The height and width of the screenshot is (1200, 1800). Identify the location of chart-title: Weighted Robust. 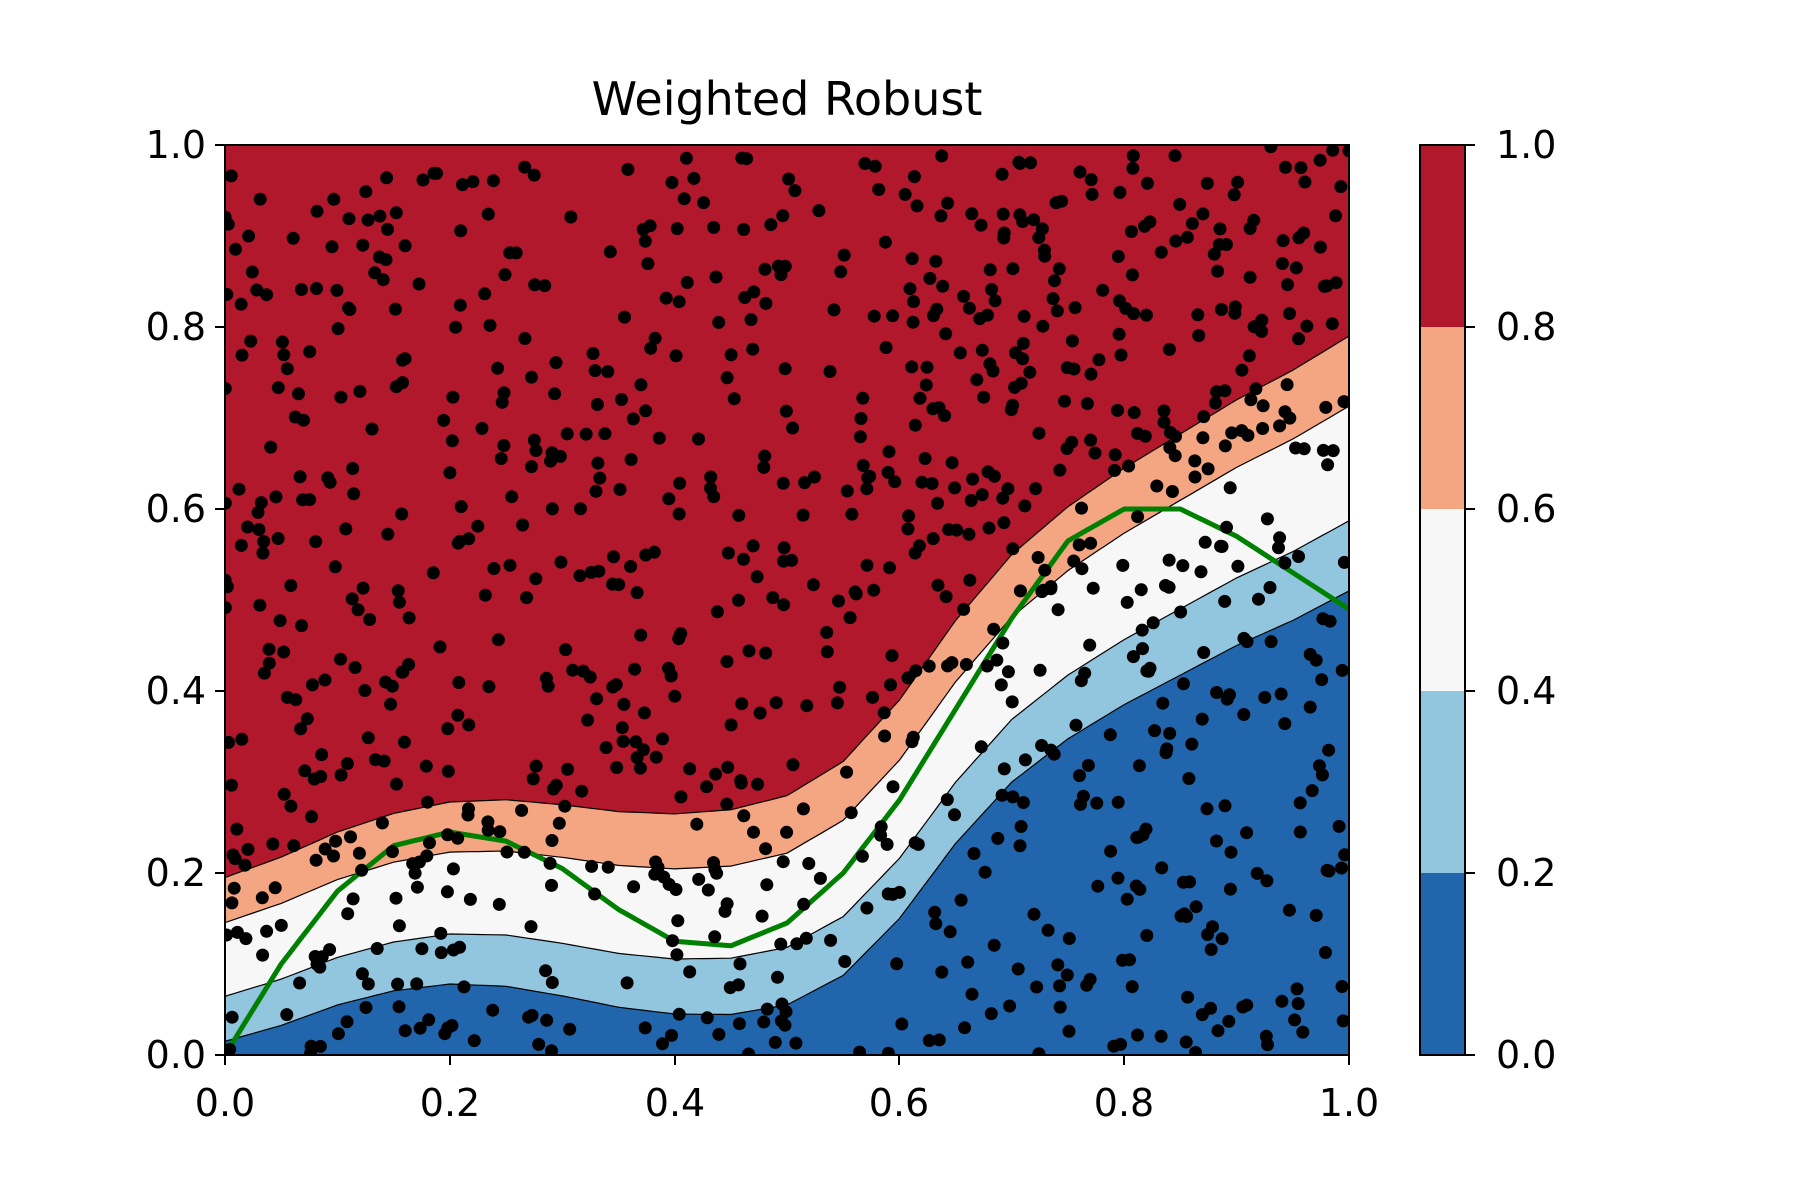
(787, 99).